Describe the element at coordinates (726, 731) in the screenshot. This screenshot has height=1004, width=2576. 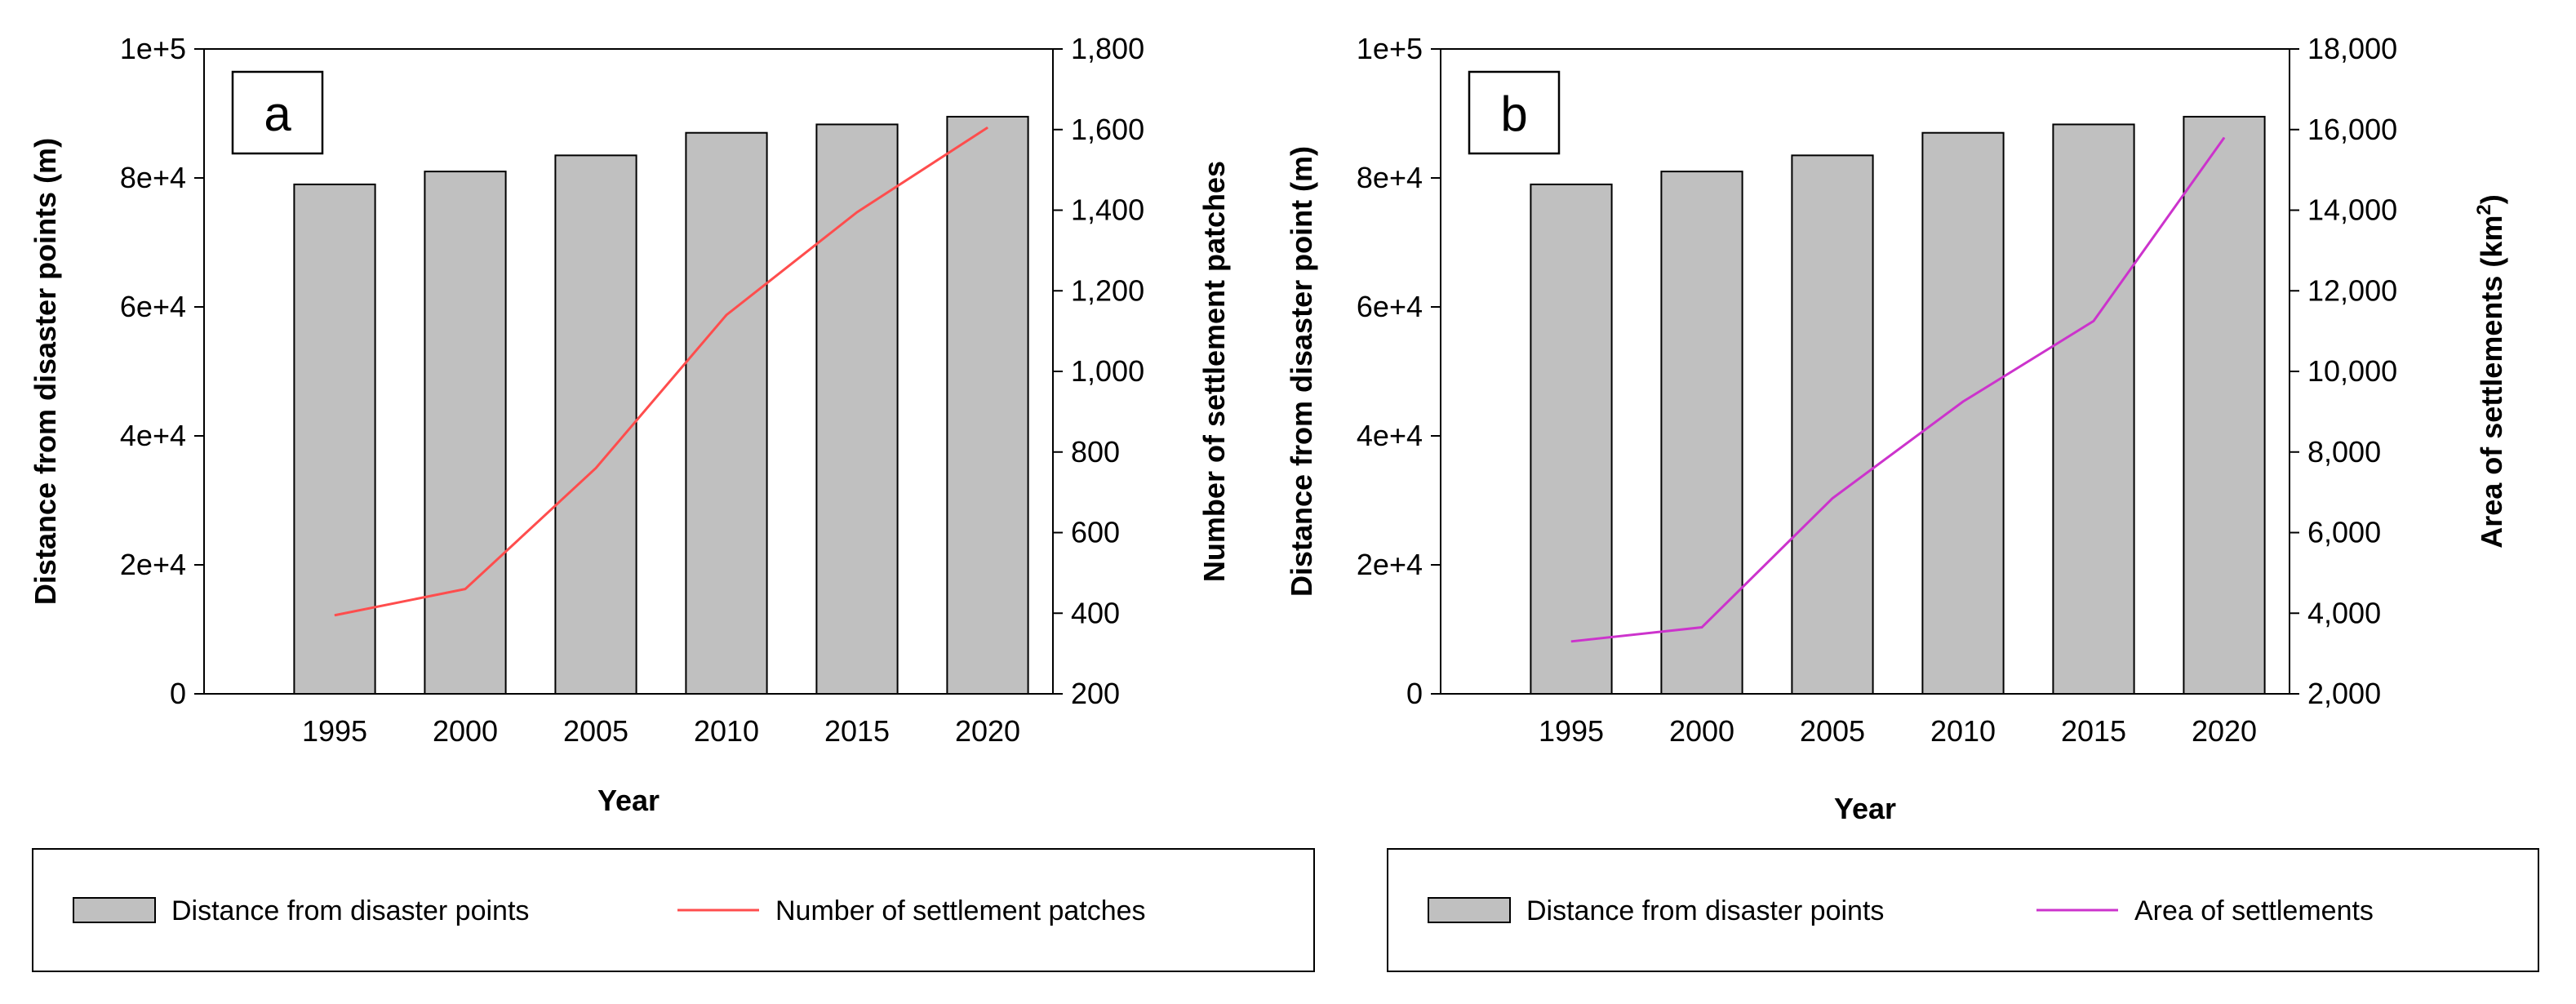
I see `panel-a-x-tick-label: 2010` at that location.